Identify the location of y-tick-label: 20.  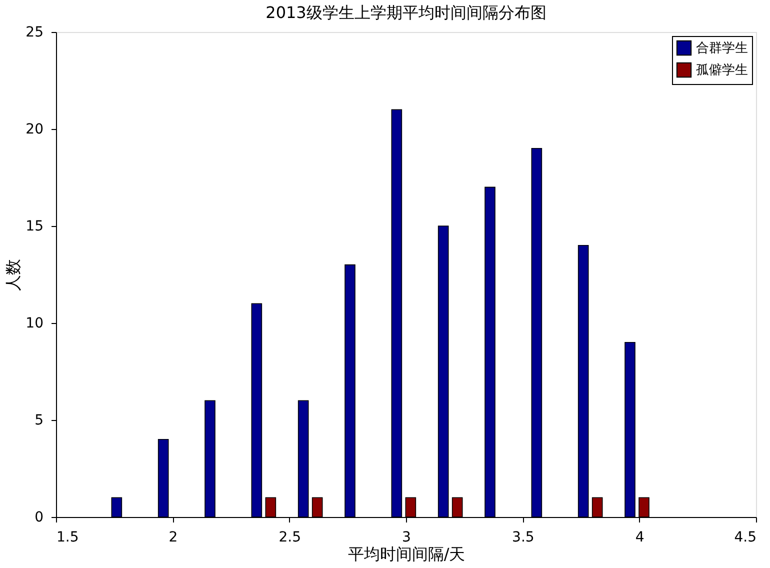
(35, 130).